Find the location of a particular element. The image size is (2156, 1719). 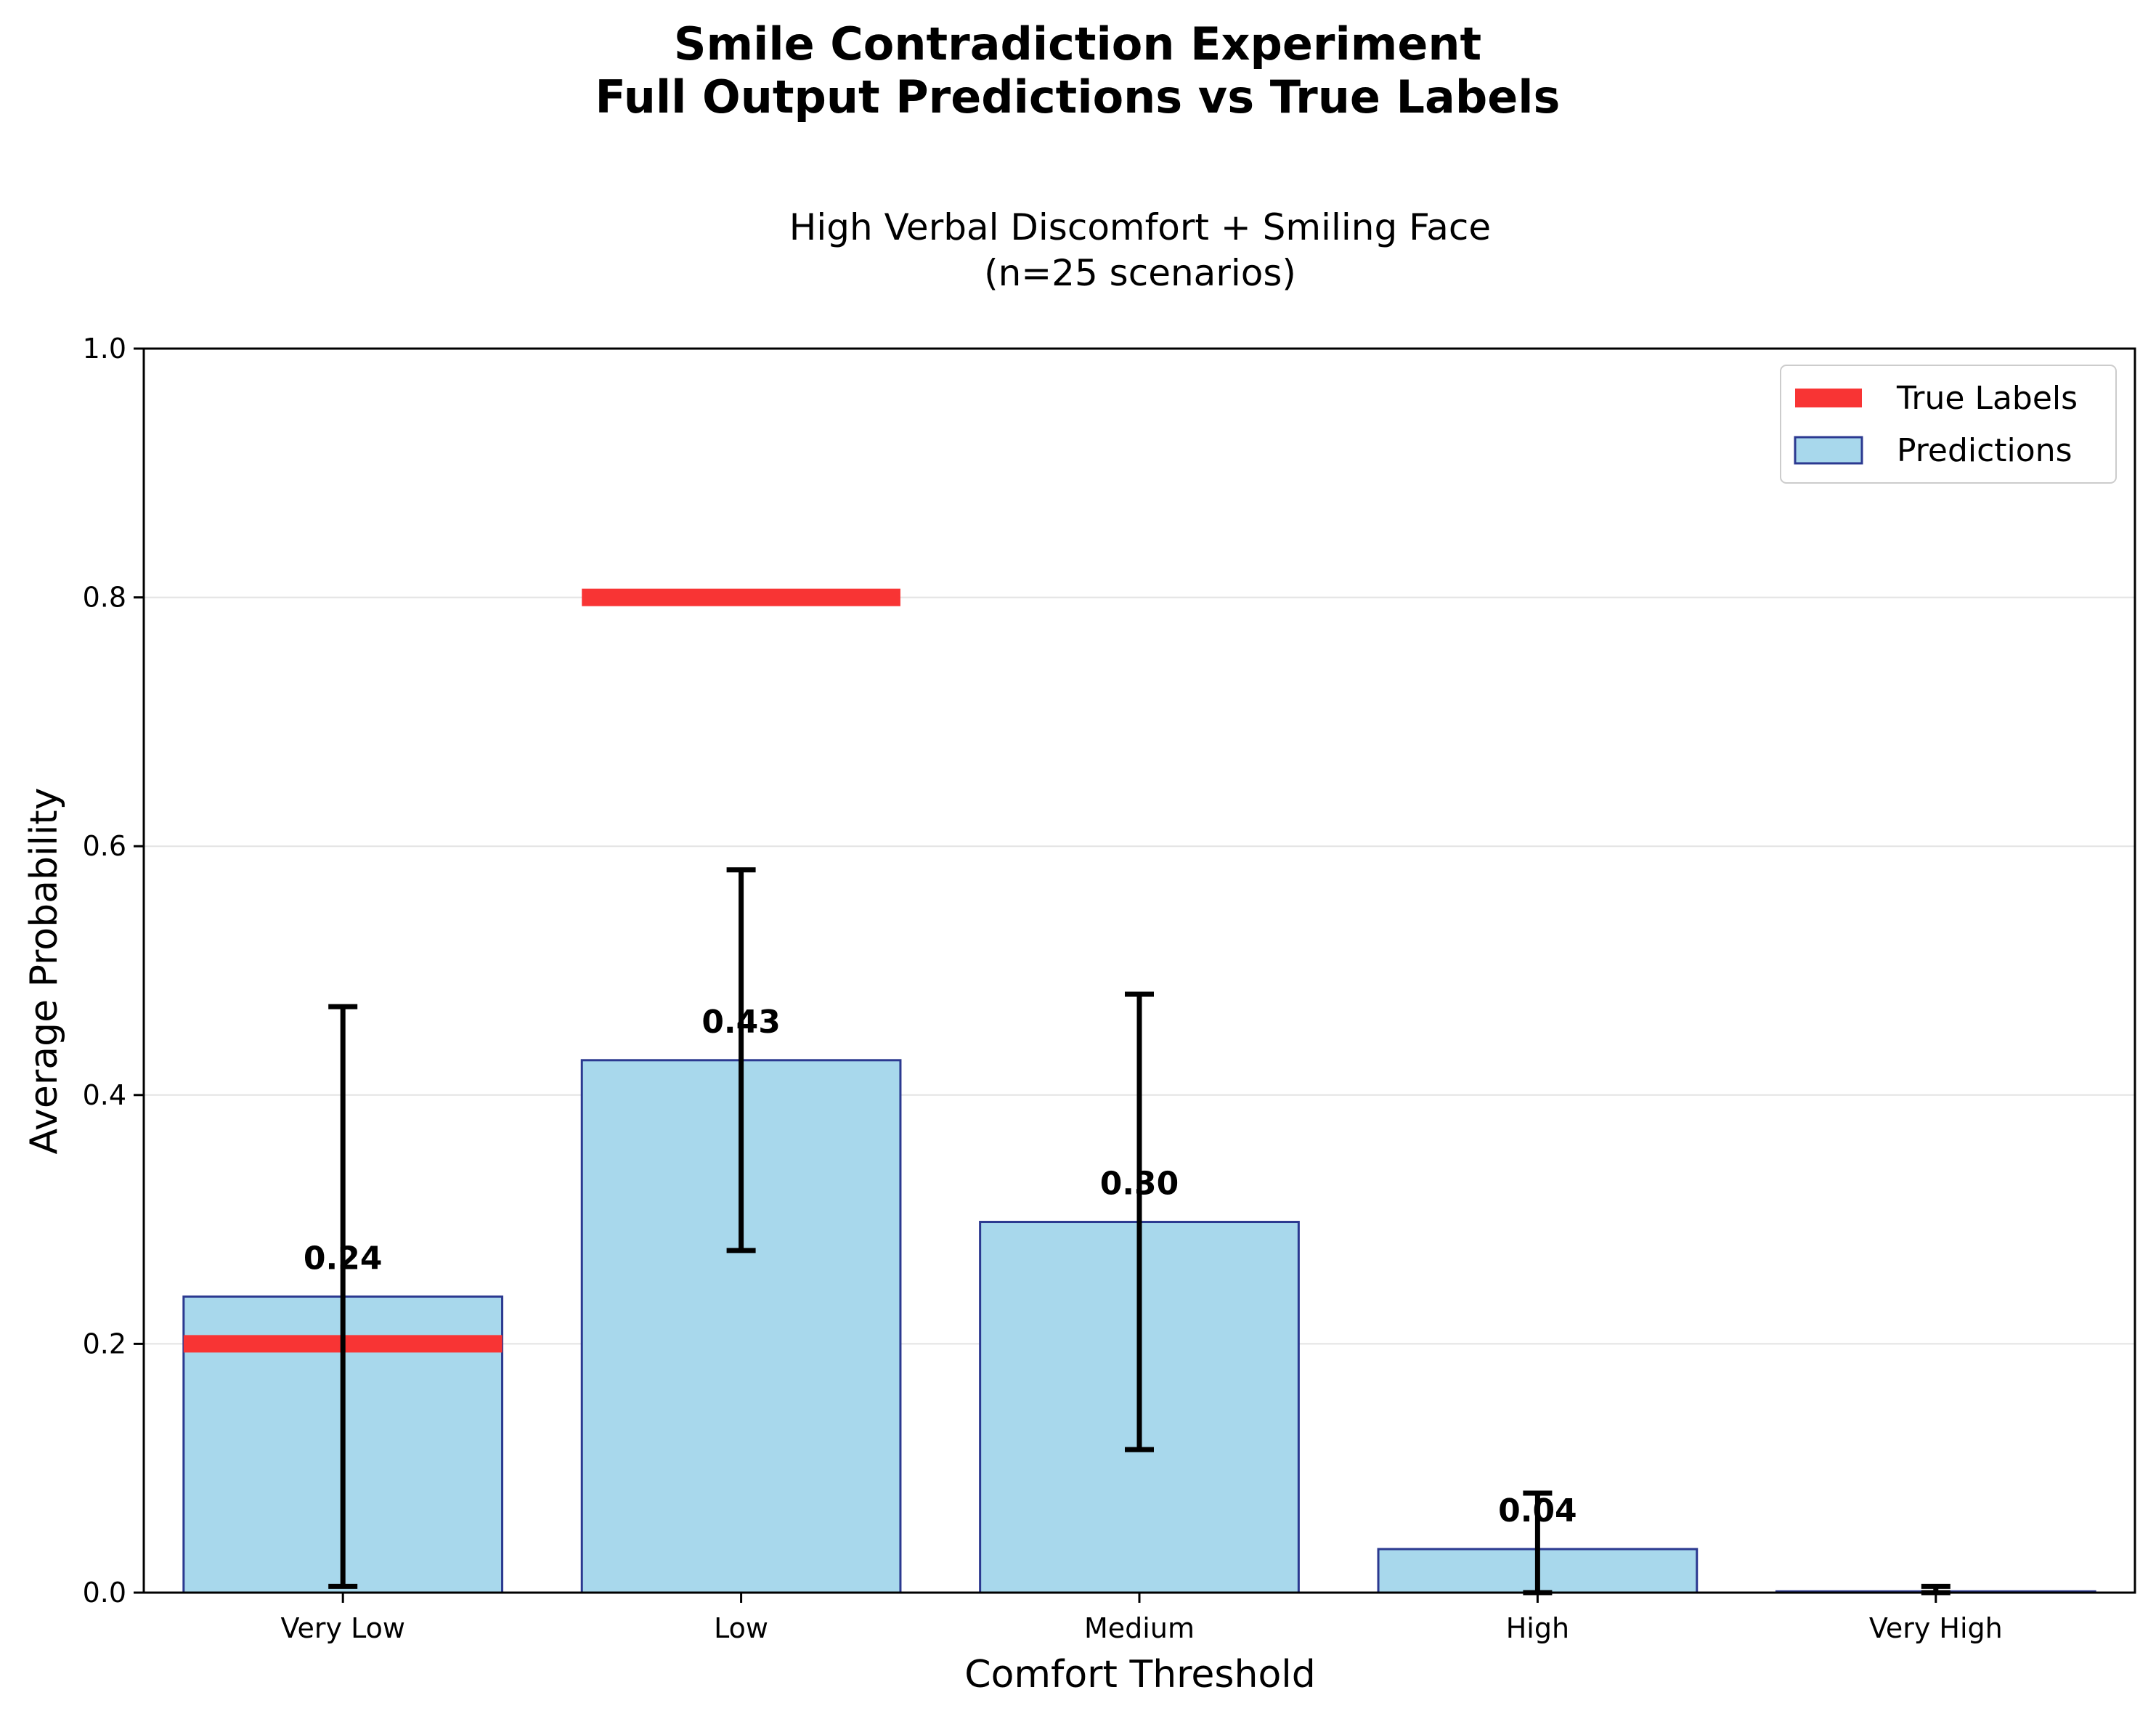

legend: True Labels Predictions is located at coordinates (1948, 424).